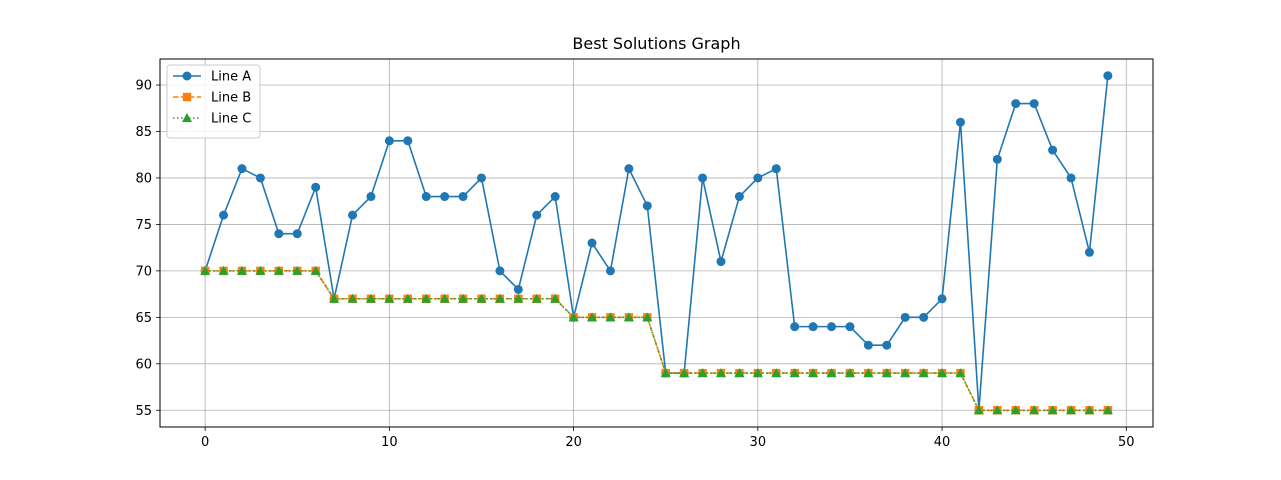 Image resolution: width=1281 pixels, height=480 pixels. I want to click on y-tick-label: 75, so click(143, 225).